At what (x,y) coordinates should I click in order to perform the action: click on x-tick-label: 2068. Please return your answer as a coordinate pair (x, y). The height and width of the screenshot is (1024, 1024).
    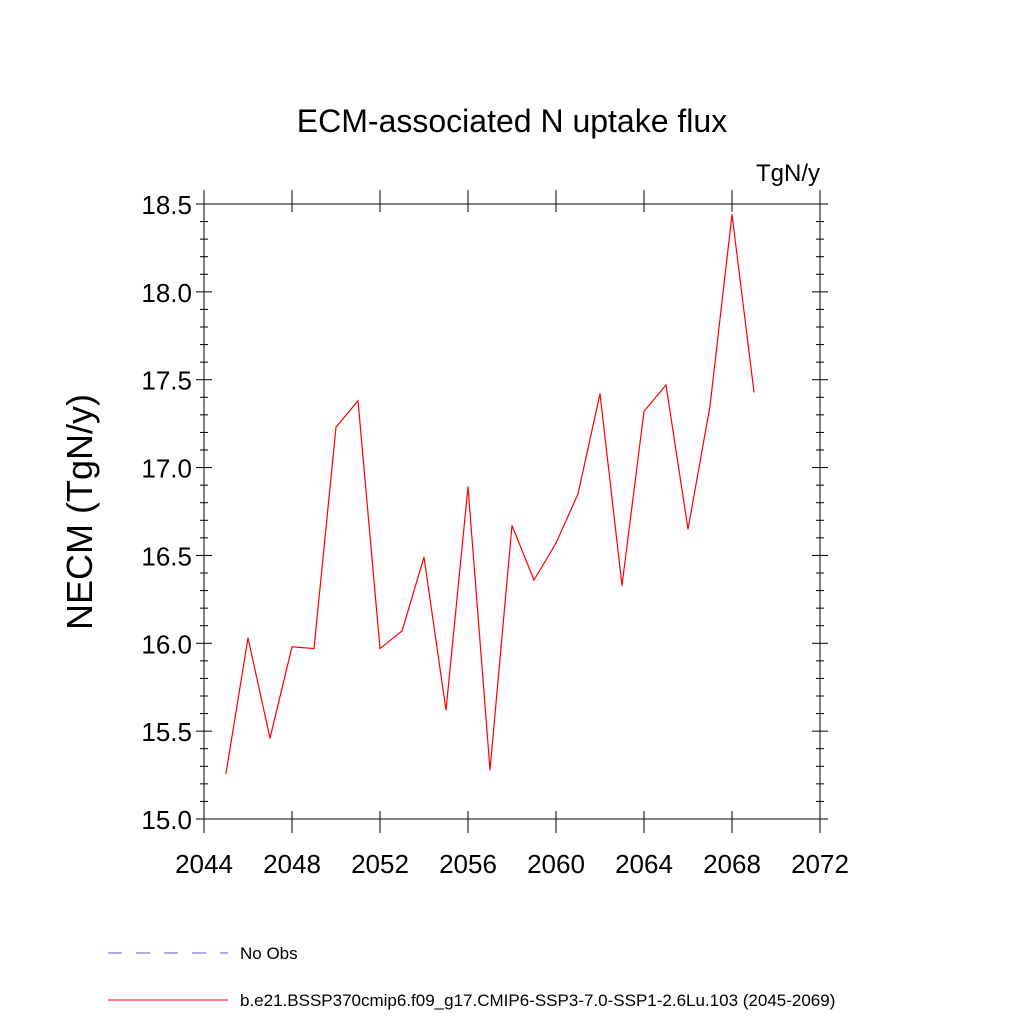
    Looking at the image, I should click on (732, 864).